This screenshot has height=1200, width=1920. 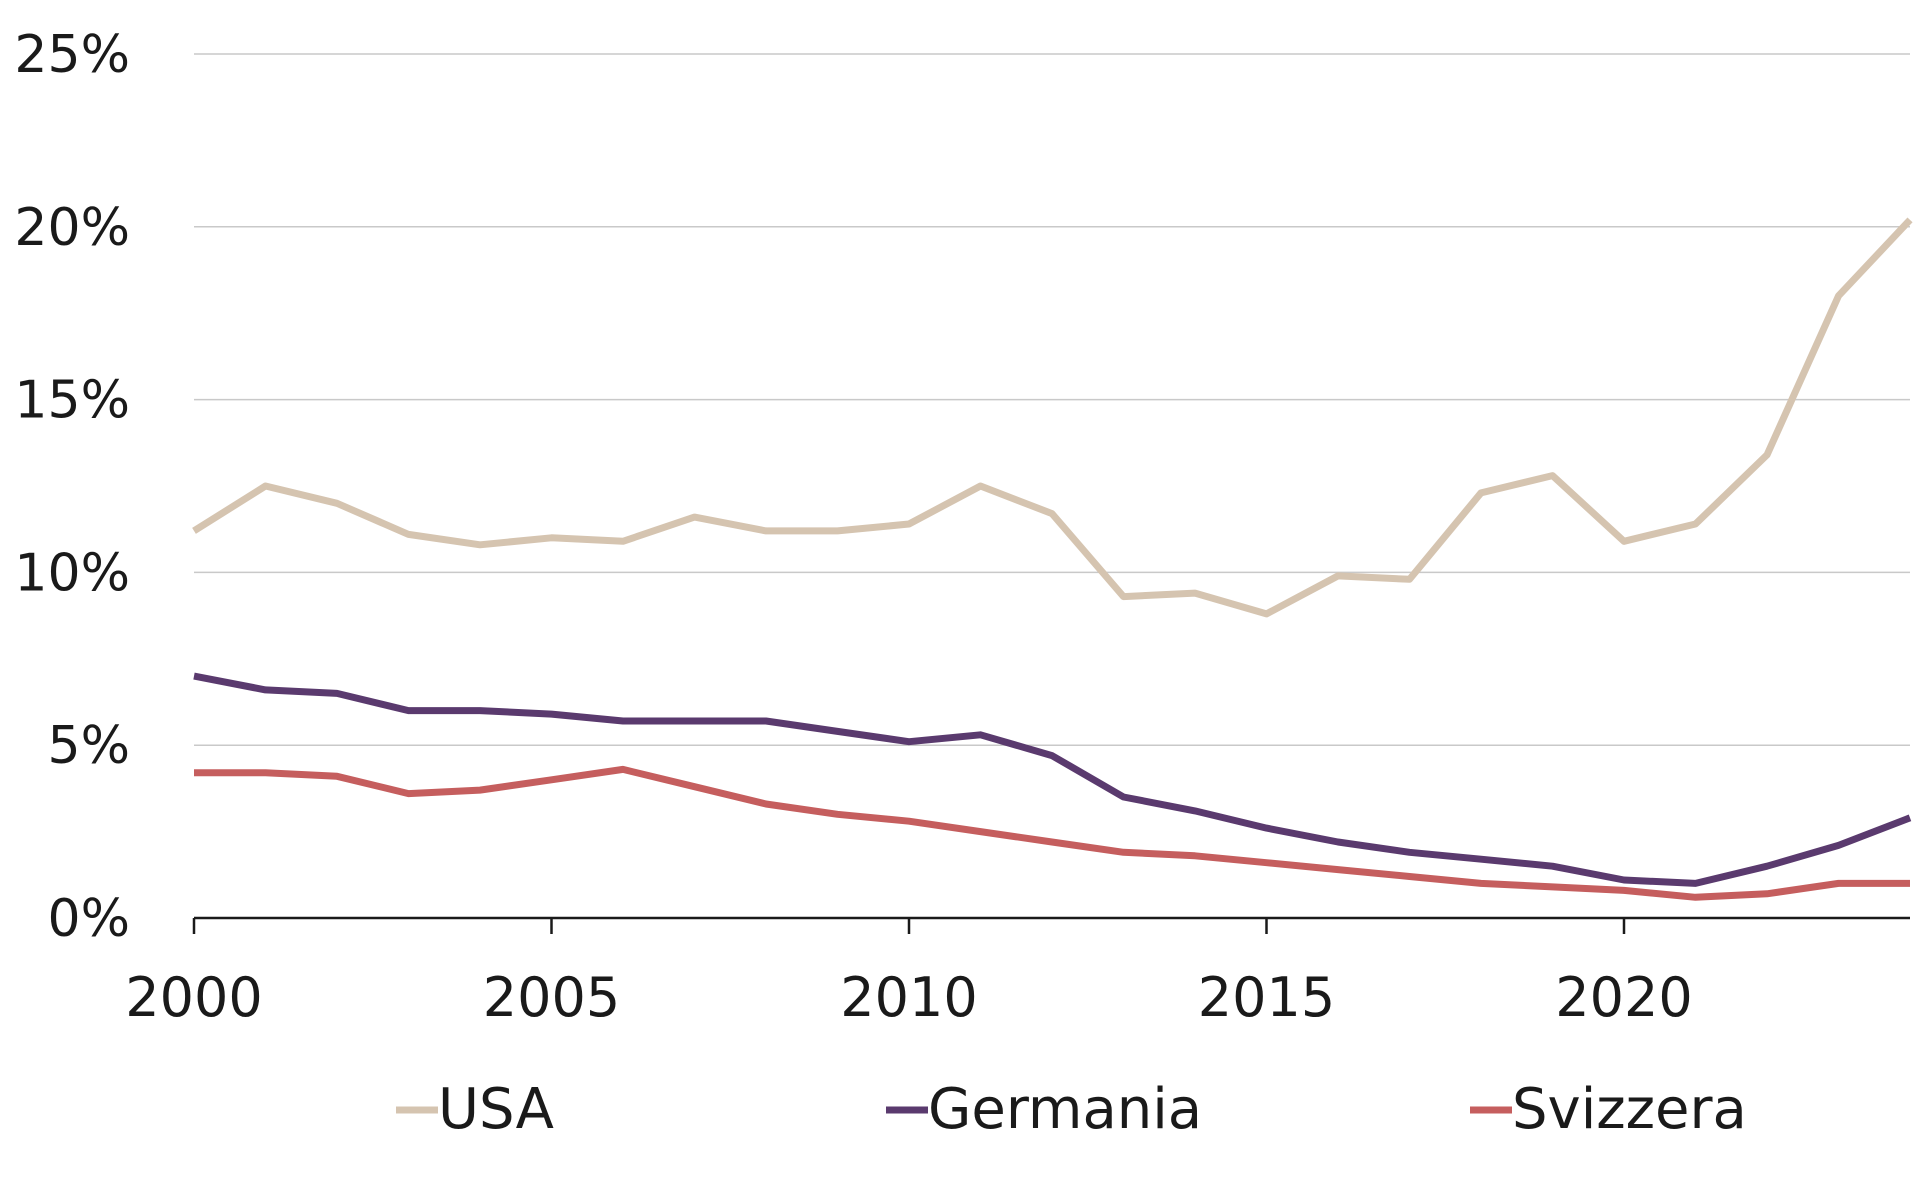 I want to click on y-tick-label-15: 15%, so click(x=72, y=401).